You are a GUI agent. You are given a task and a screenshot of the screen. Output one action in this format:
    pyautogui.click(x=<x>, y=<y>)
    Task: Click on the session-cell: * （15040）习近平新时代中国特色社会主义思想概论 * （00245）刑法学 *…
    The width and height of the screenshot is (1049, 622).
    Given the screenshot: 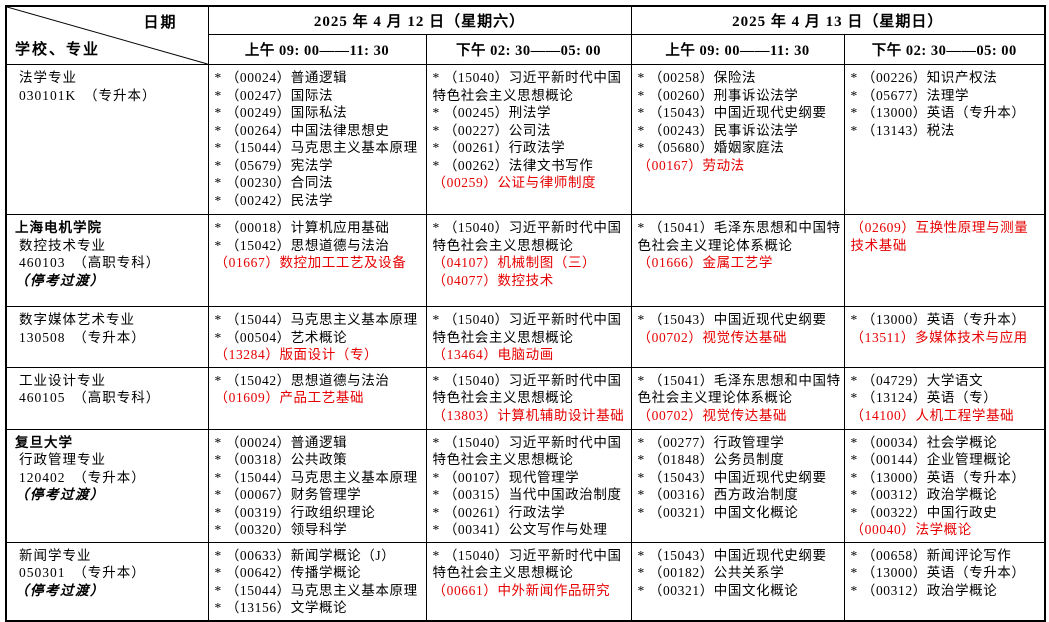 What is the action you would take?
    pyautogui.click(x=528, y=139)
    